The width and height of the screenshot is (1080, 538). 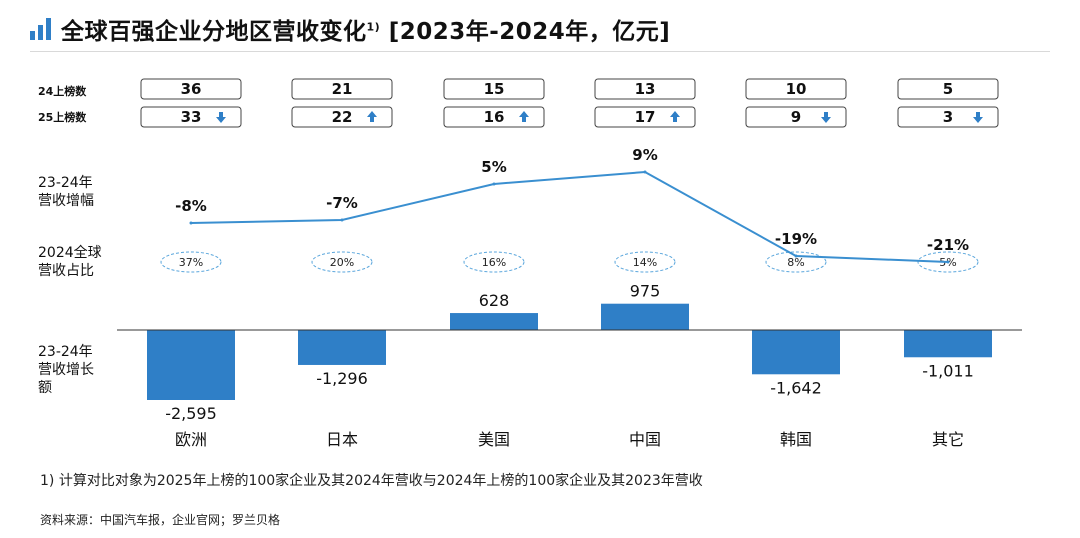 I want to click on category-label: 欧洲, so click(x=191, y=439).